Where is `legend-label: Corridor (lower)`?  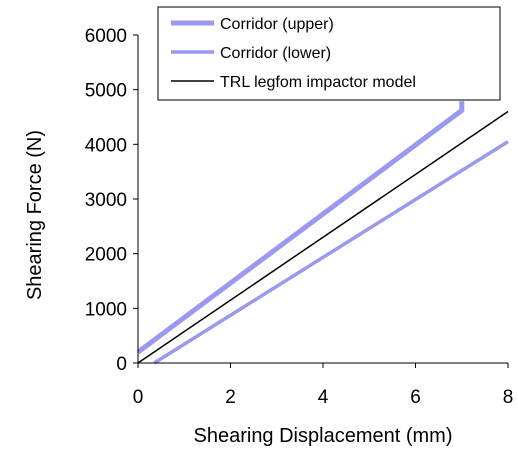 legend-label: Corridor (lower) is located at coordinates (275, 53).